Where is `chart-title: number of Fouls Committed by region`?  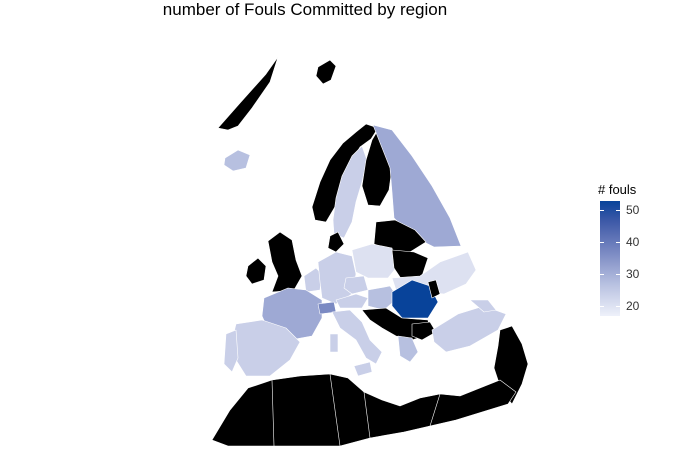
chart-title: number of Fouls Committed by region is located at coordinates (305, 9).